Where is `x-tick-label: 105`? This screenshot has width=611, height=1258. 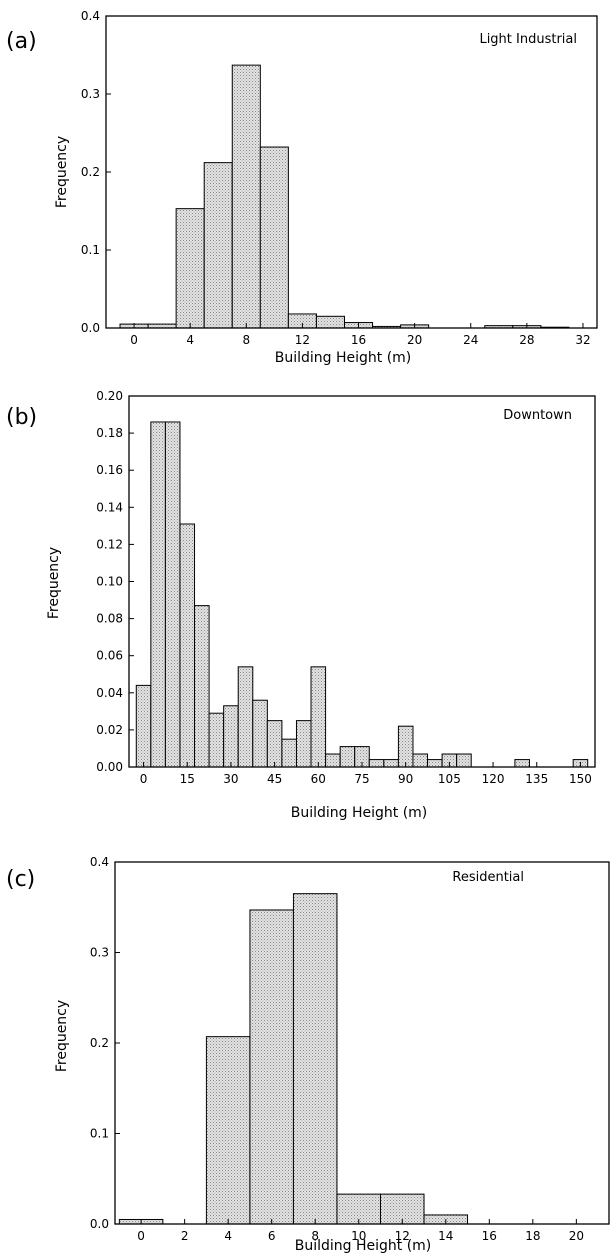 x-tick-label: 105 is located at coordinates (449, 779).